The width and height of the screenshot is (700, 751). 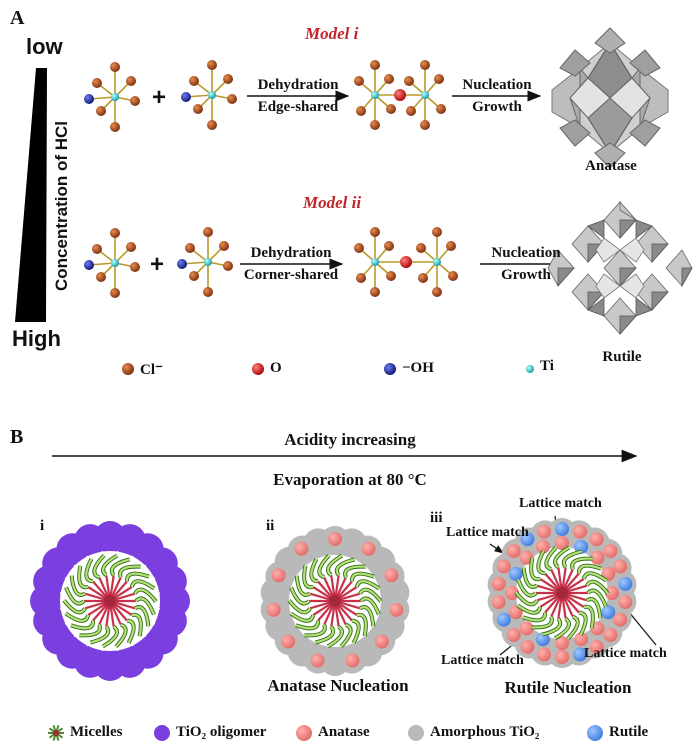 What do you see at coordinates (530, 369) in the screenshot?
I see `legend-a-marker` at bounding box center [530, 369].